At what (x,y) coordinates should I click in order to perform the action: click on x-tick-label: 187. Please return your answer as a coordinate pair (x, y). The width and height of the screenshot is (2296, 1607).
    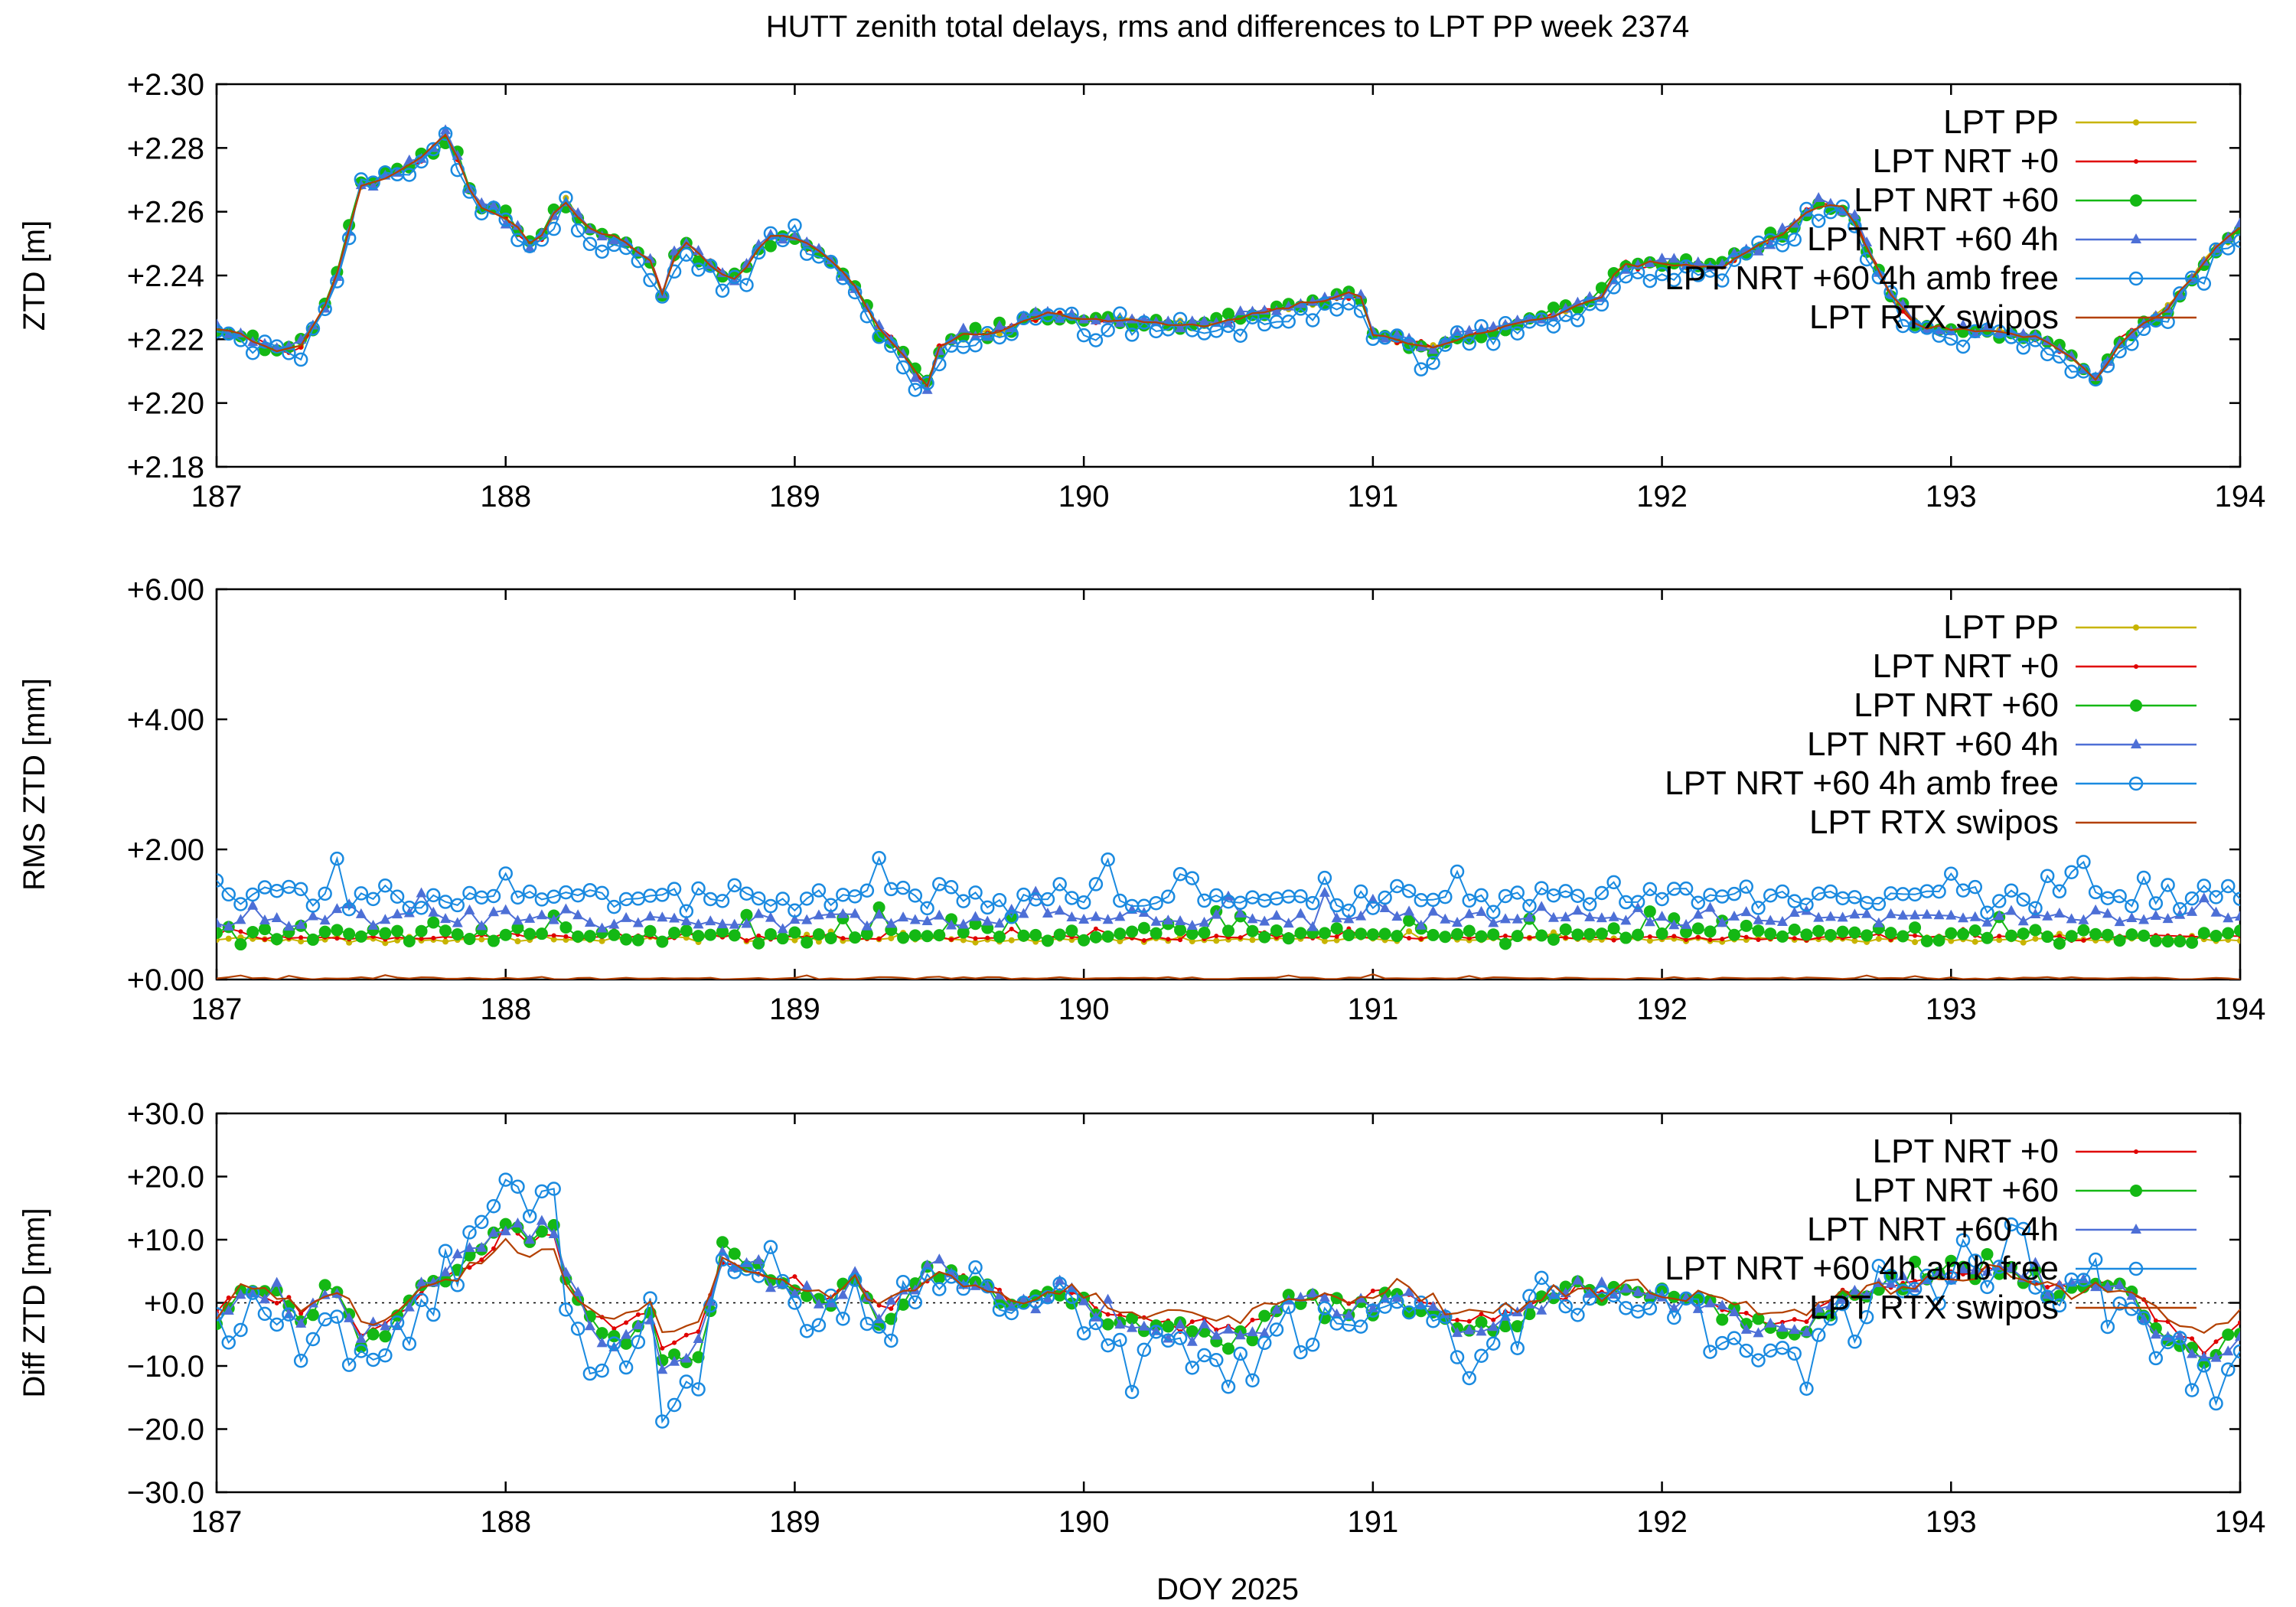
    Looking at the image, I should click on (217, 497).